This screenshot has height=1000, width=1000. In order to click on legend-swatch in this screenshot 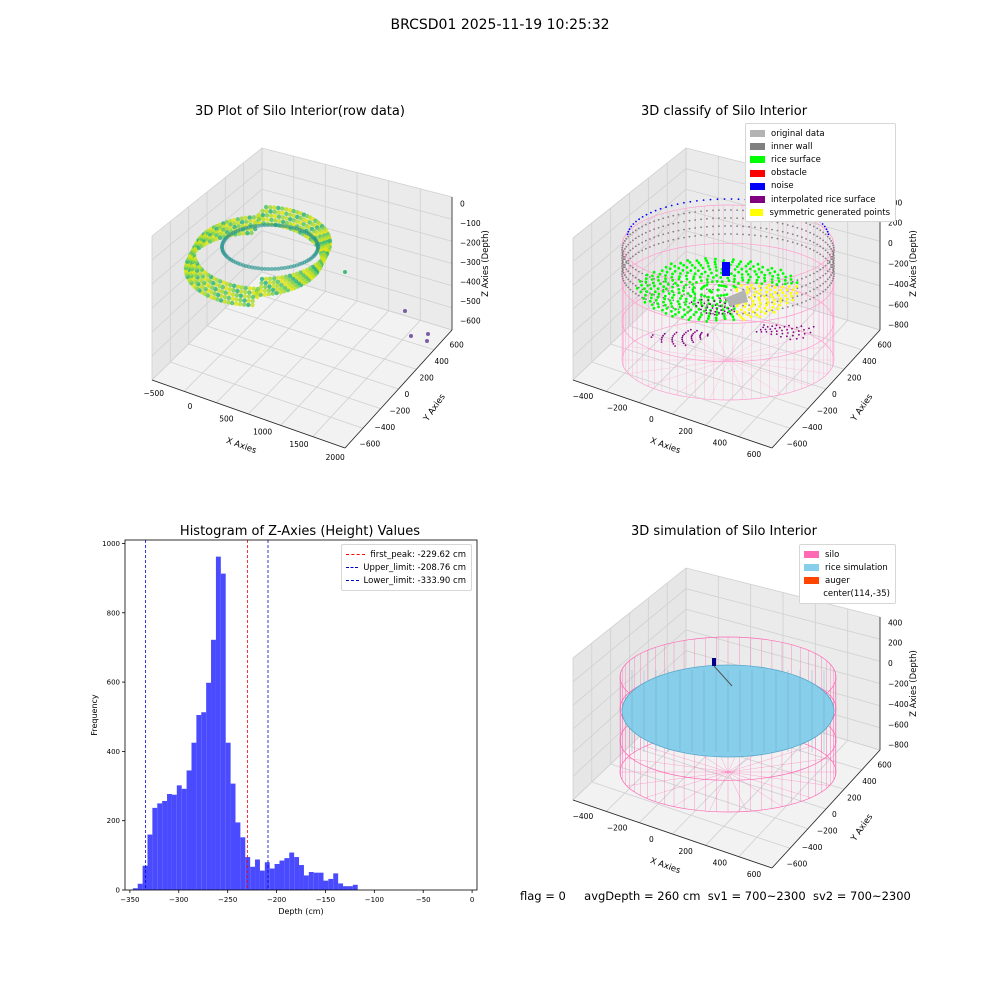, I will do `click(811, 594)`.